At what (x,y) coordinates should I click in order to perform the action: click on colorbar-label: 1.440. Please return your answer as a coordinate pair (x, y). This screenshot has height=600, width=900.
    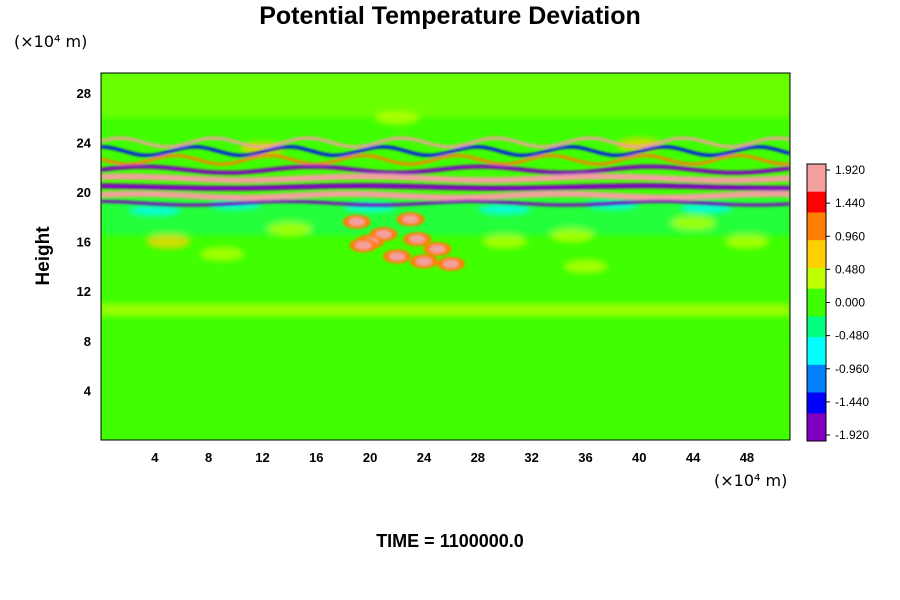
    Looking at the image, I should click on (850, 203).